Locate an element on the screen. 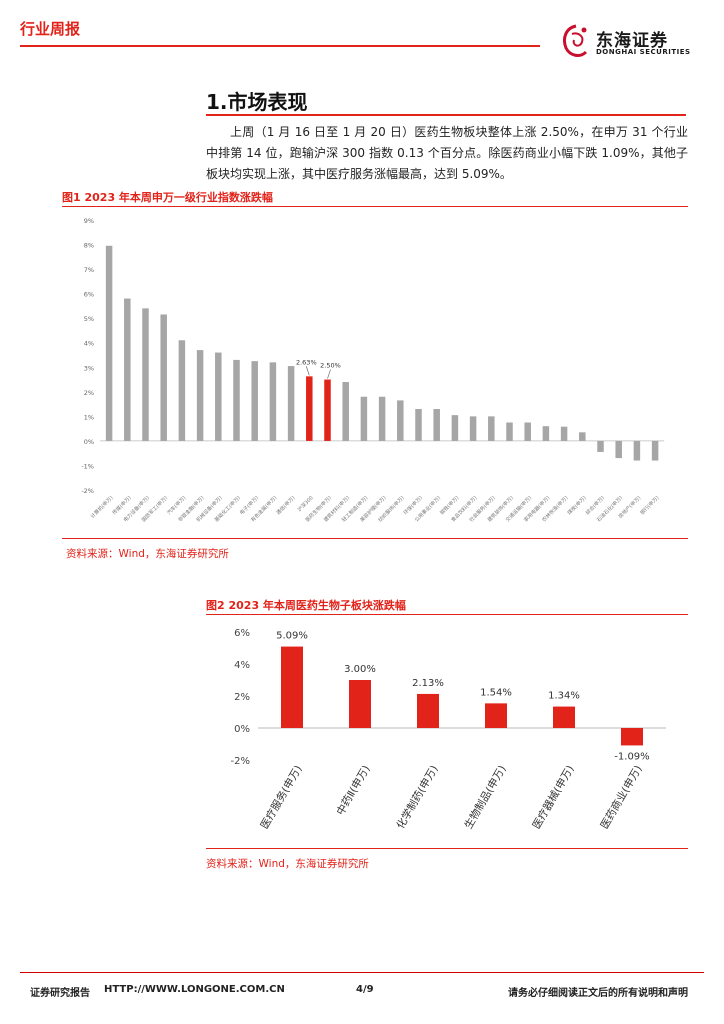 Image resolution: width=724 pixels, height=1024 pixels. x-tick-label: 医疗服务(申万) is located at coordinates (281, 797).